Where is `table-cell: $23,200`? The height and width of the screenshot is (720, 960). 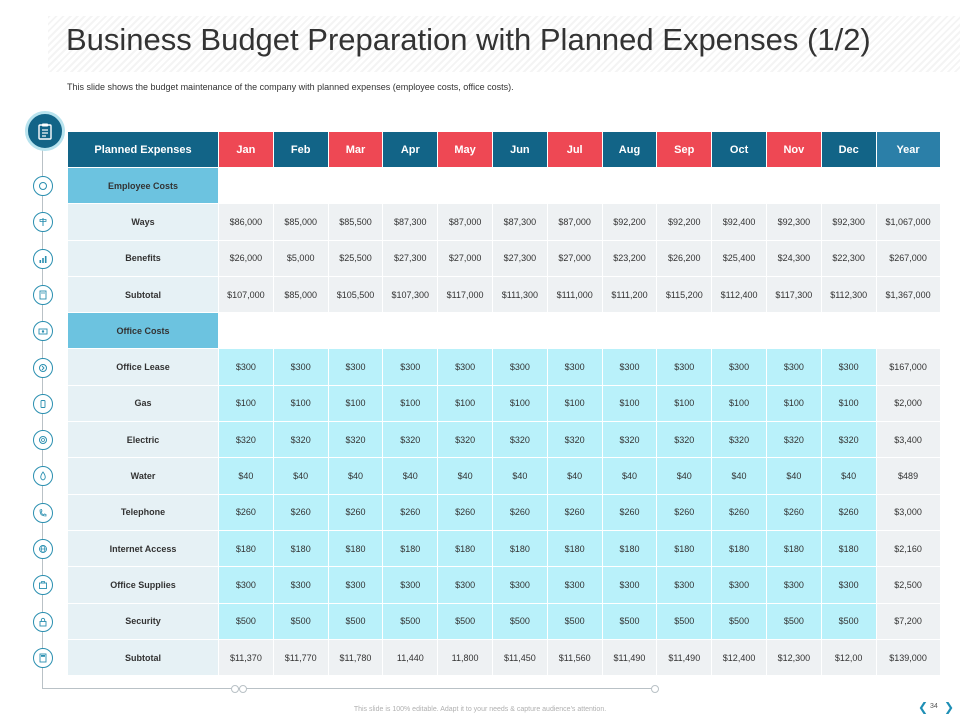 table-cell: $23,200 is located at coordinates (629, 258).